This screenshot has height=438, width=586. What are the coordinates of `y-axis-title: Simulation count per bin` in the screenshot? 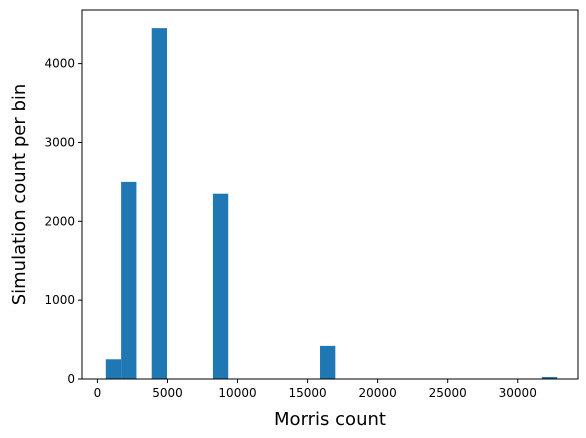 It's located at (19, 195).